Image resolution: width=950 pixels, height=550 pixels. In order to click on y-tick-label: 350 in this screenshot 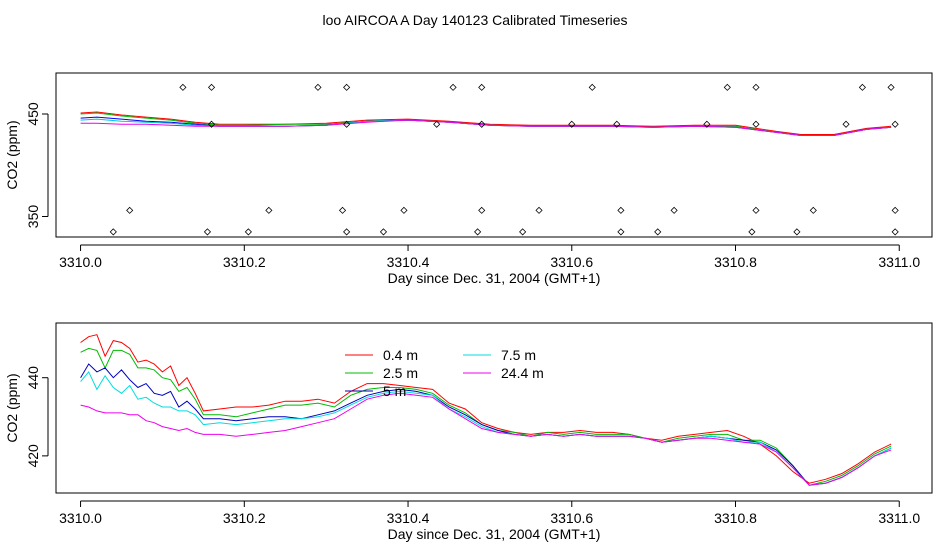, I will do `click(33, 217)`.